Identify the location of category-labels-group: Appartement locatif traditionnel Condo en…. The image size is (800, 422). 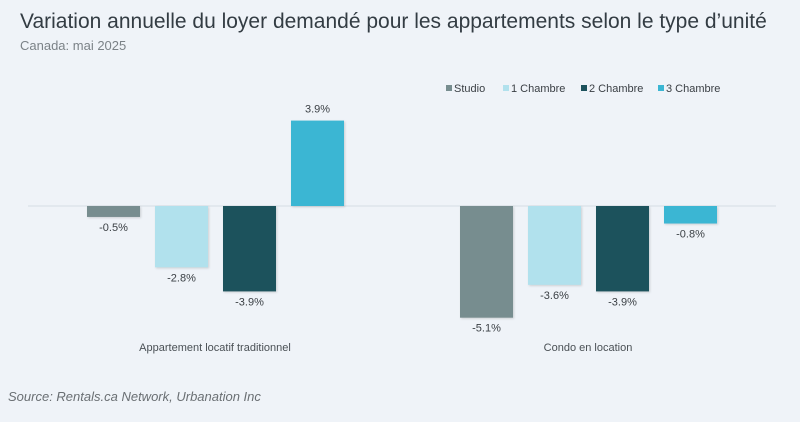
(385, 348).